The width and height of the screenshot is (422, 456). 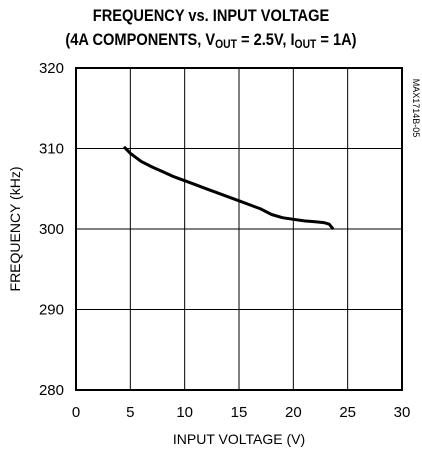 I want to click on subtitle-part: = 1A), so click(x=336, y=39).